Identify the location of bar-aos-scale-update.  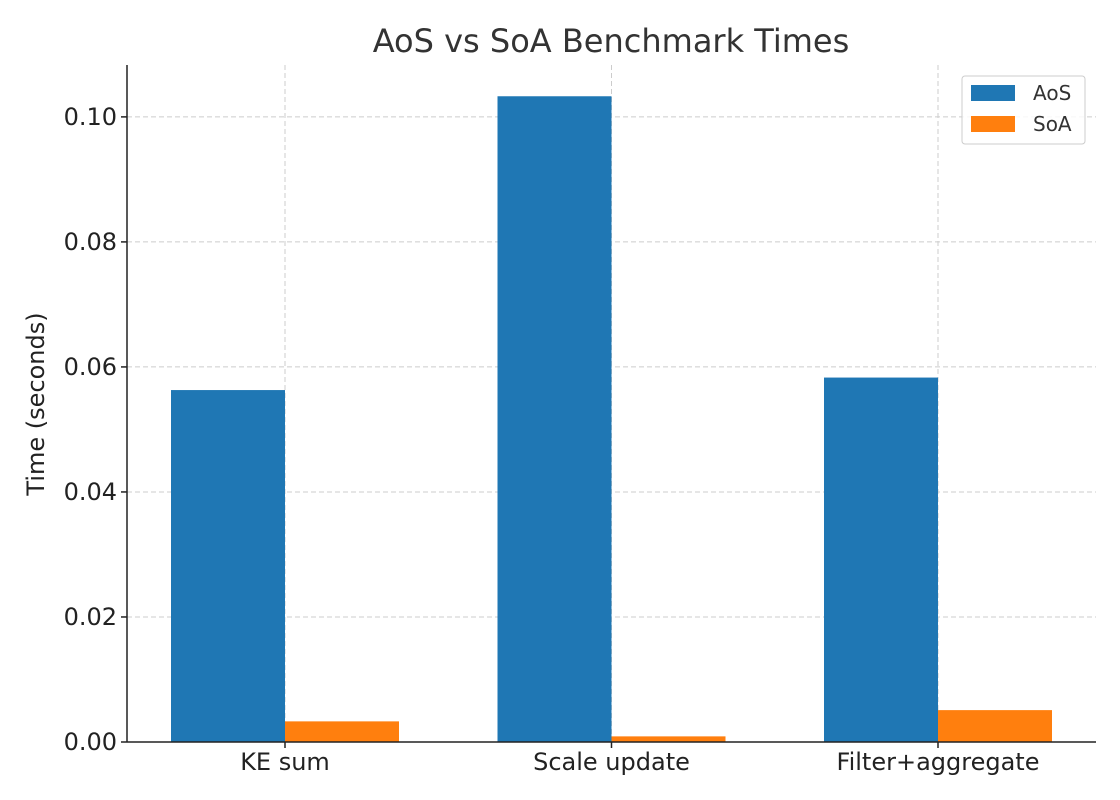
(554, 419).